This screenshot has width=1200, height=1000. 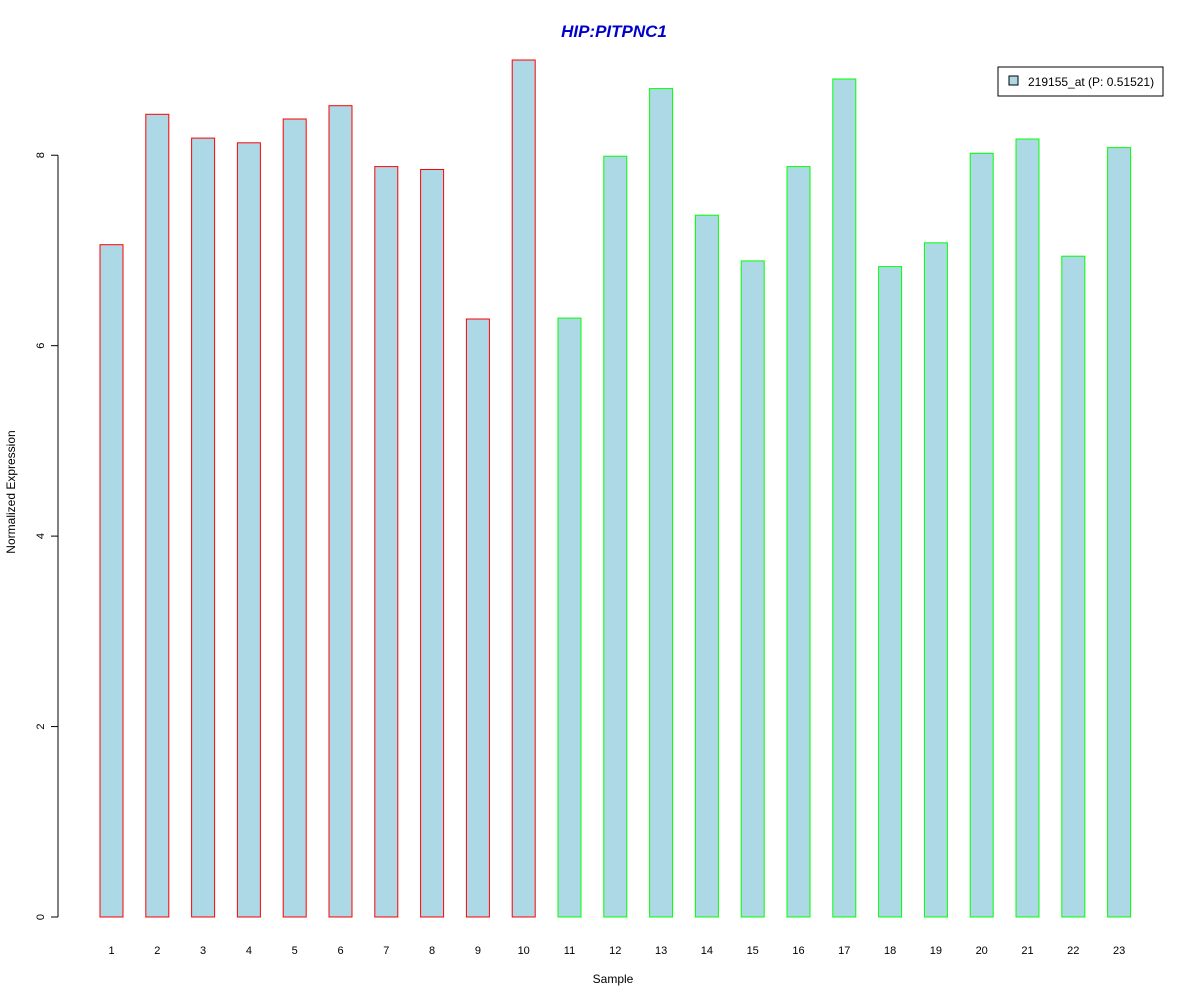 What do you see at coordinates (753, 951) in the screenshot?
I see `x-tick-label-15: 15` at bounding box center [753, 951].